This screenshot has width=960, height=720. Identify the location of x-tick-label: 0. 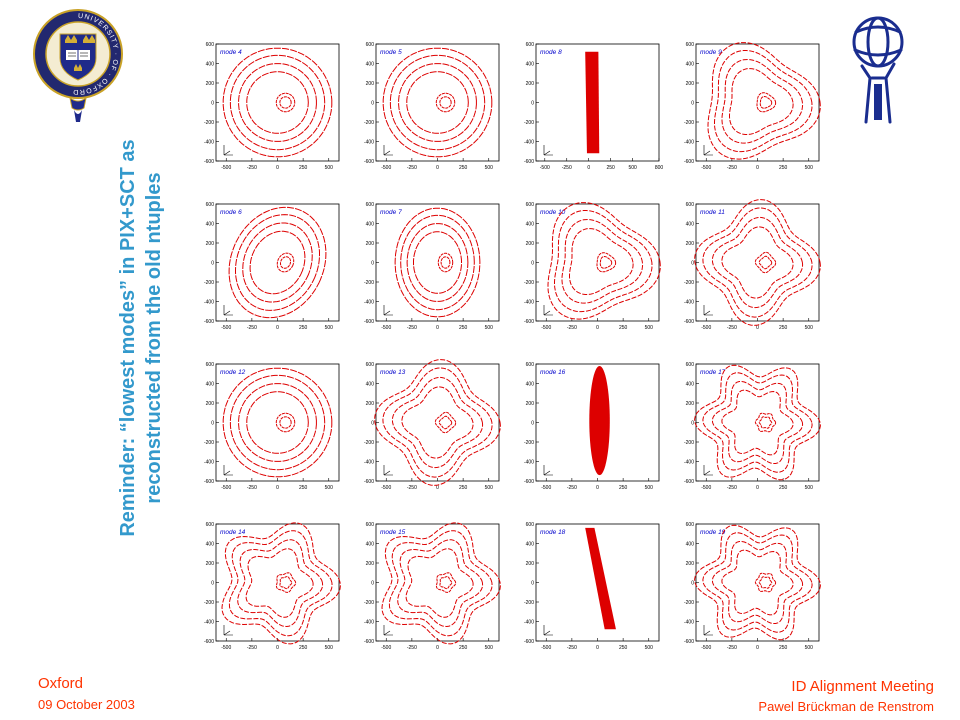
(277, 328).